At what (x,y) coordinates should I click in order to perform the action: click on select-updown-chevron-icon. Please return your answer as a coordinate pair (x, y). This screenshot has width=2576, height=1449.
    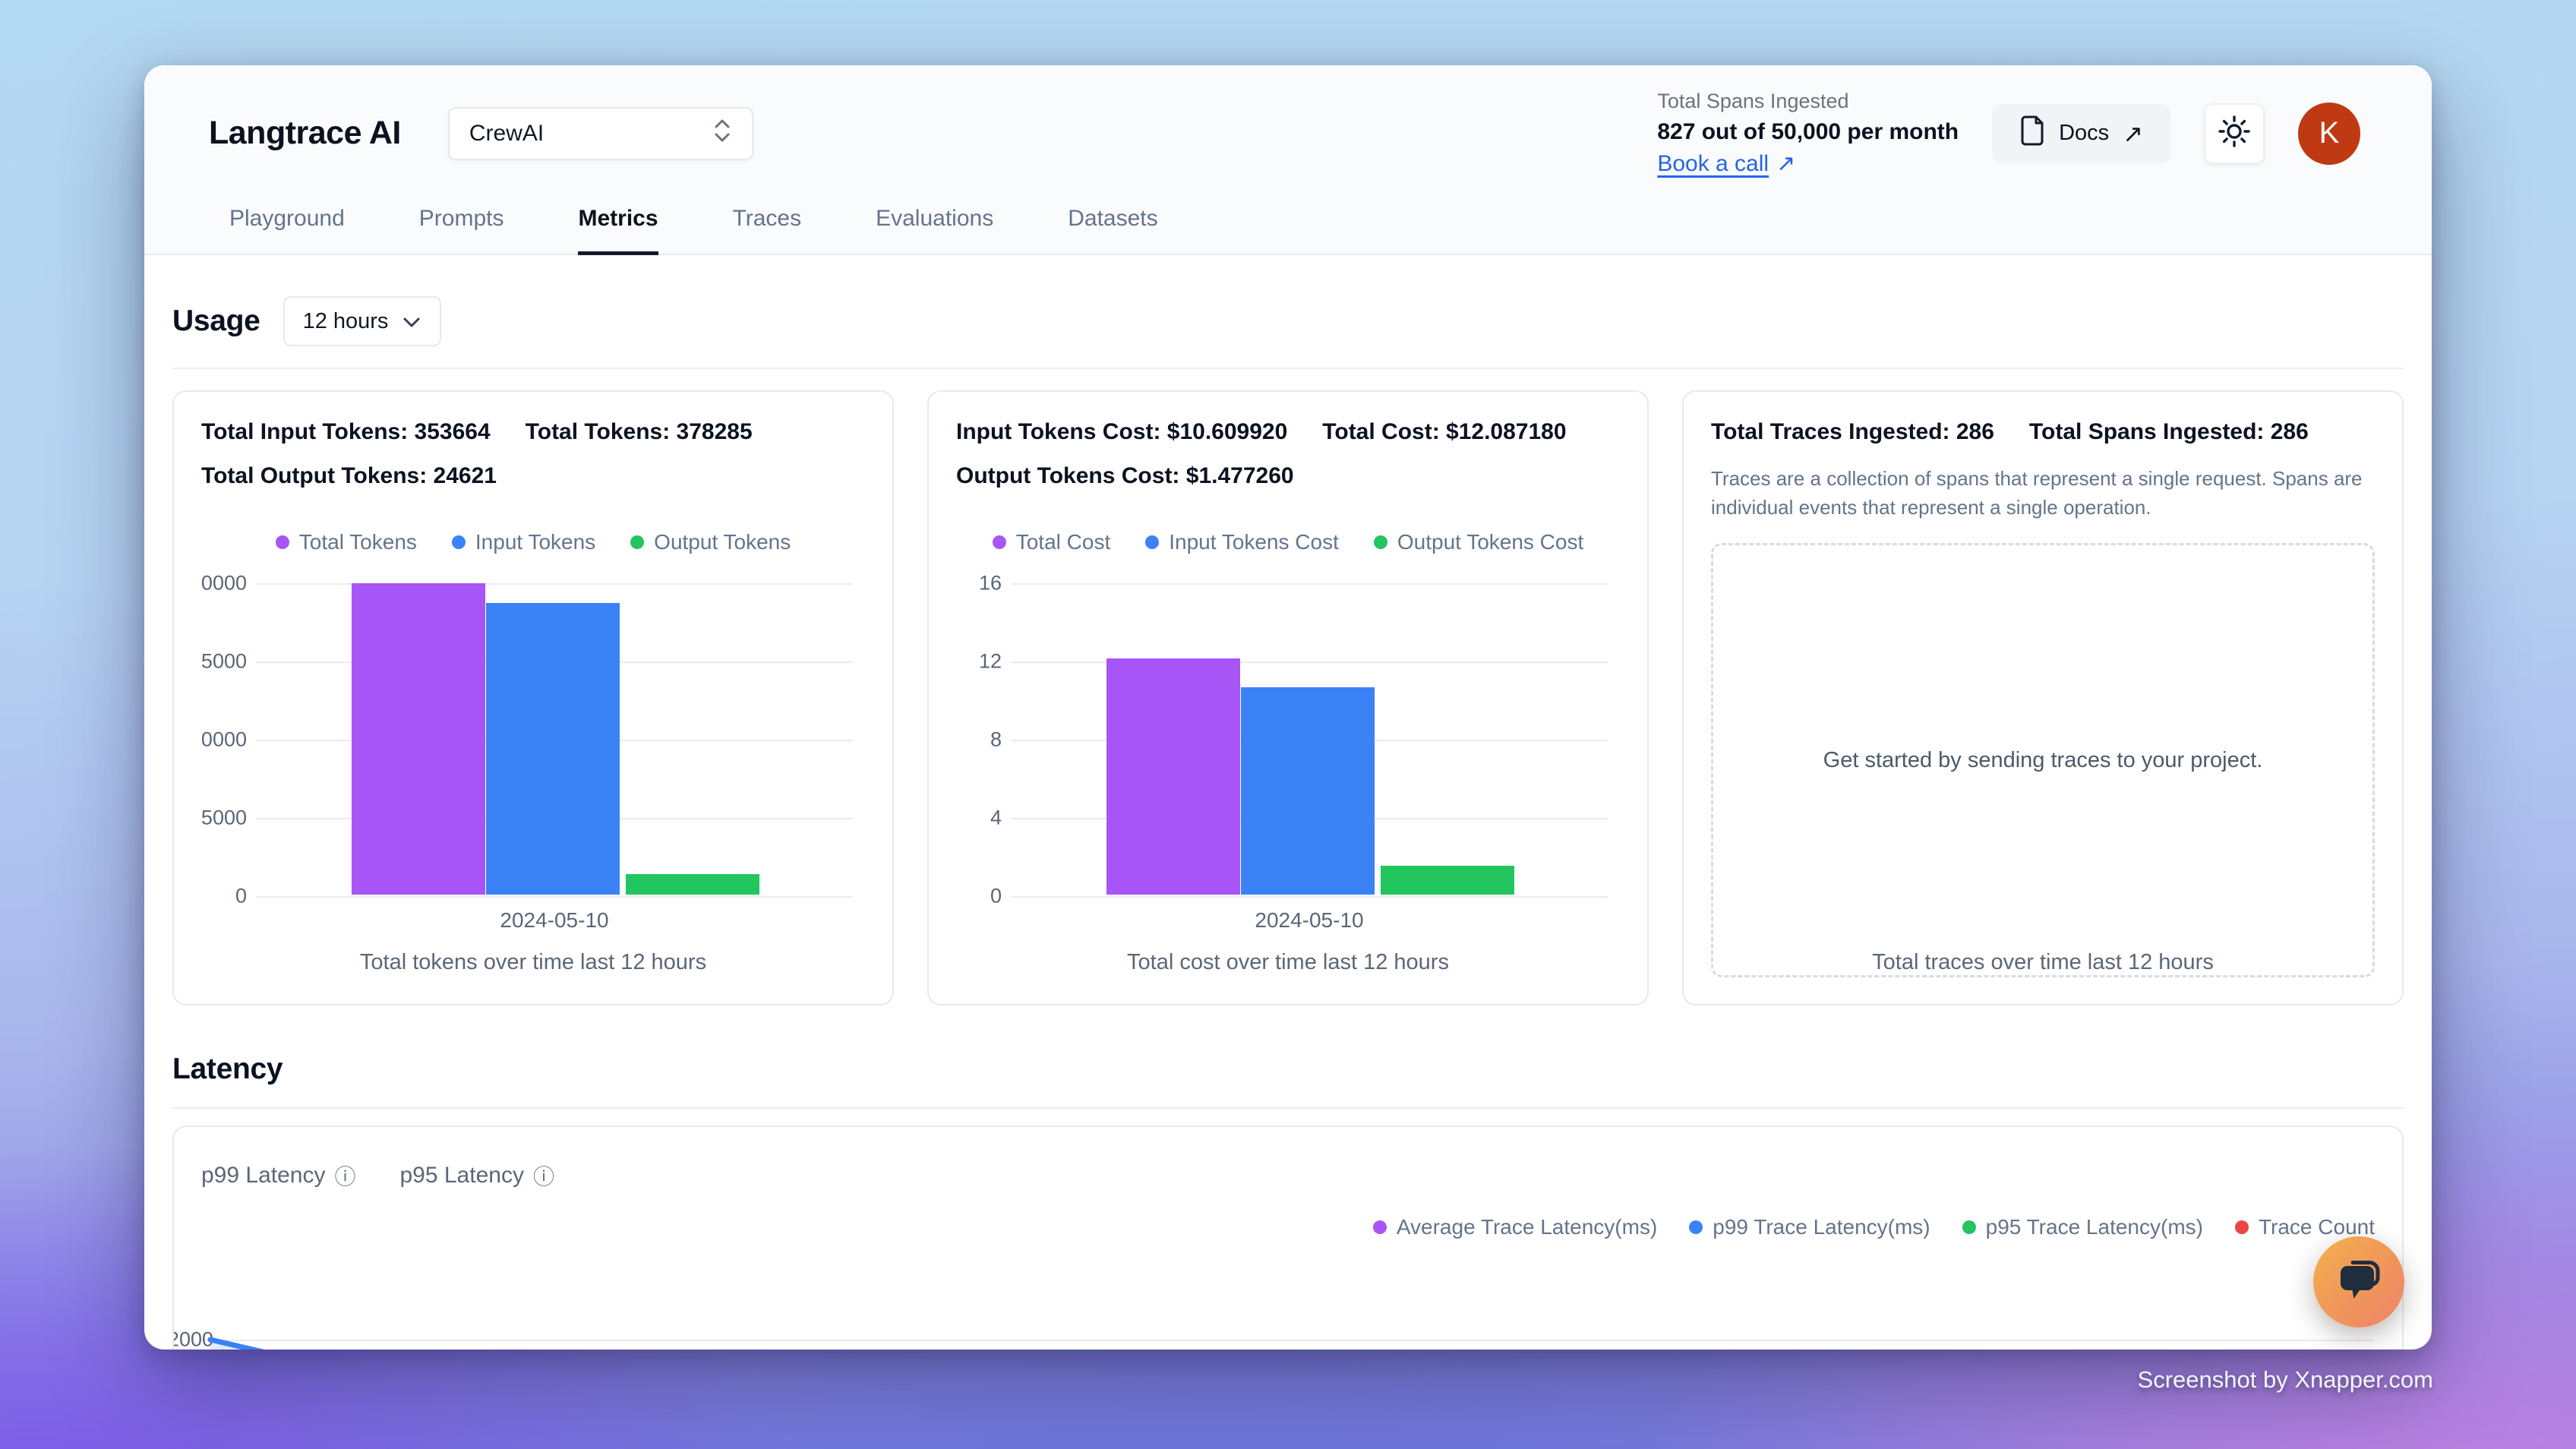
    Looking at the image, I should click on (722, 134).